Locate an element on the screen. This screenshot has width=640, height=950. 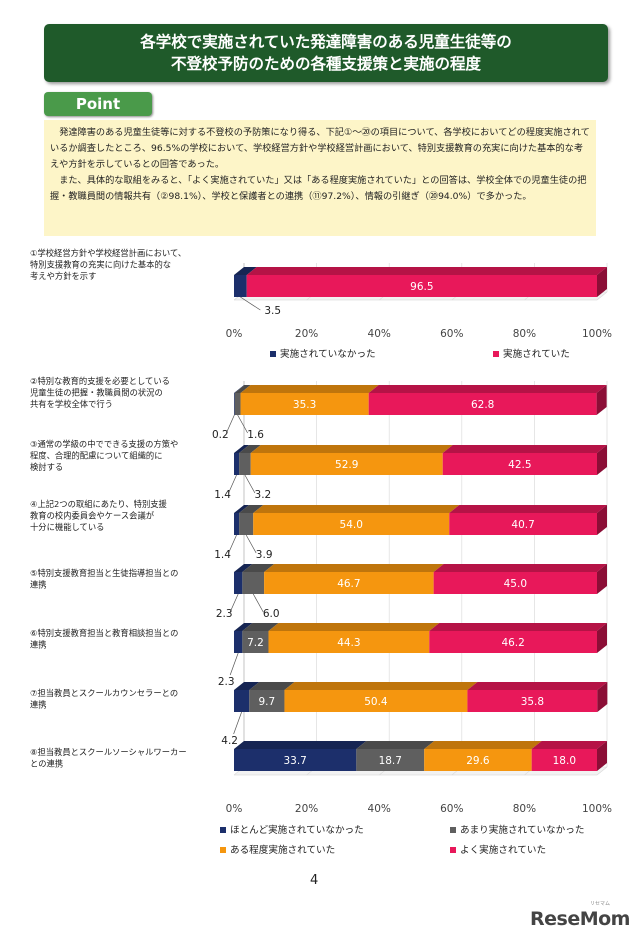
x-tick-label: 60% is located at coordinates (451, 809).